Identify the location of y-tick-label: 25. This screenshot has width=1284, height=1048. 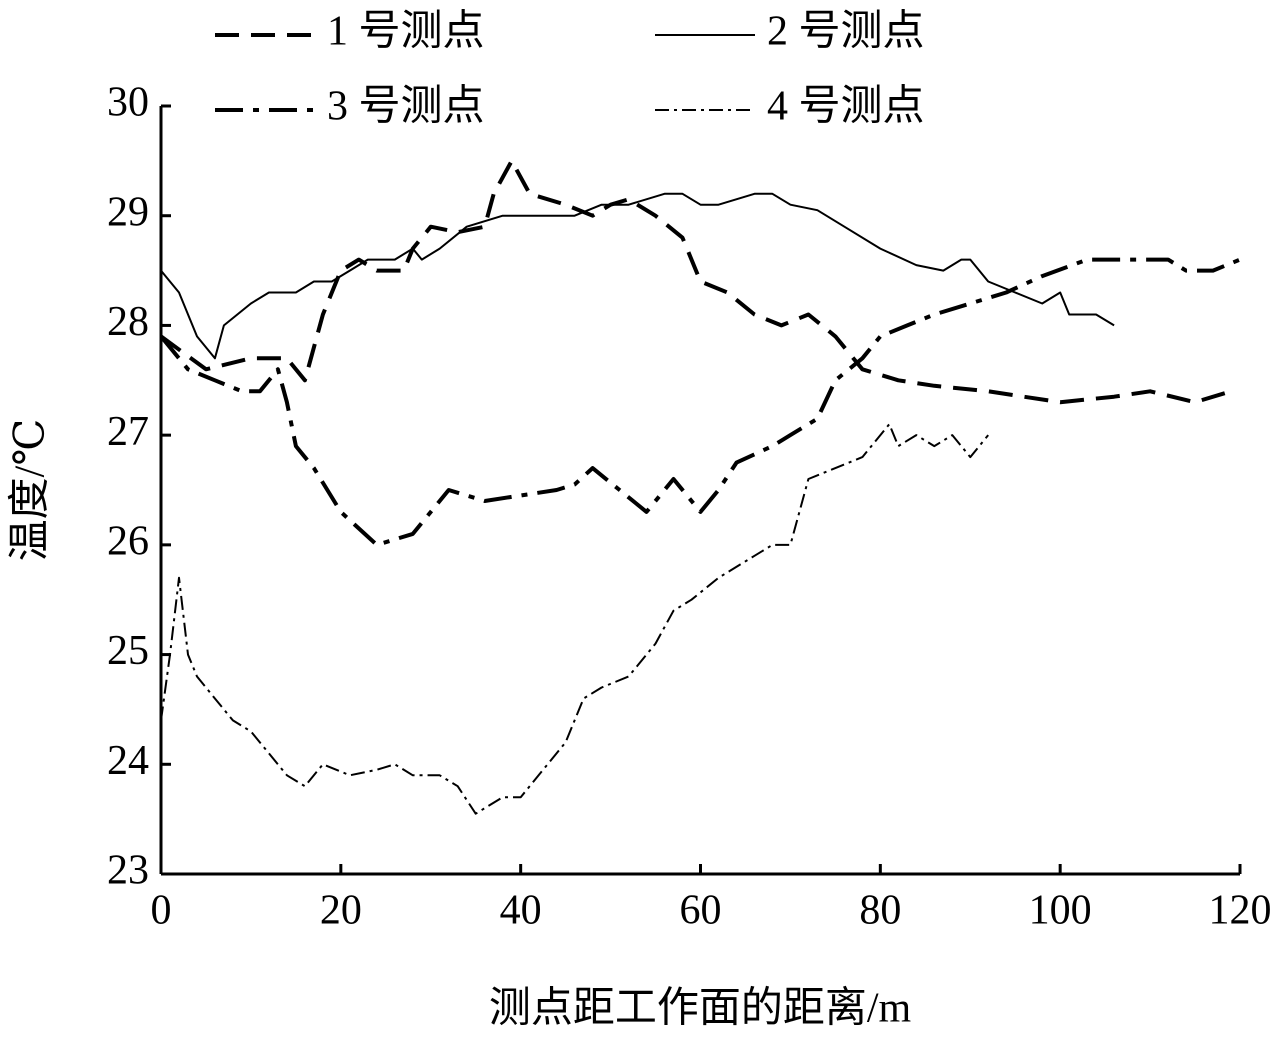
(128, 651).